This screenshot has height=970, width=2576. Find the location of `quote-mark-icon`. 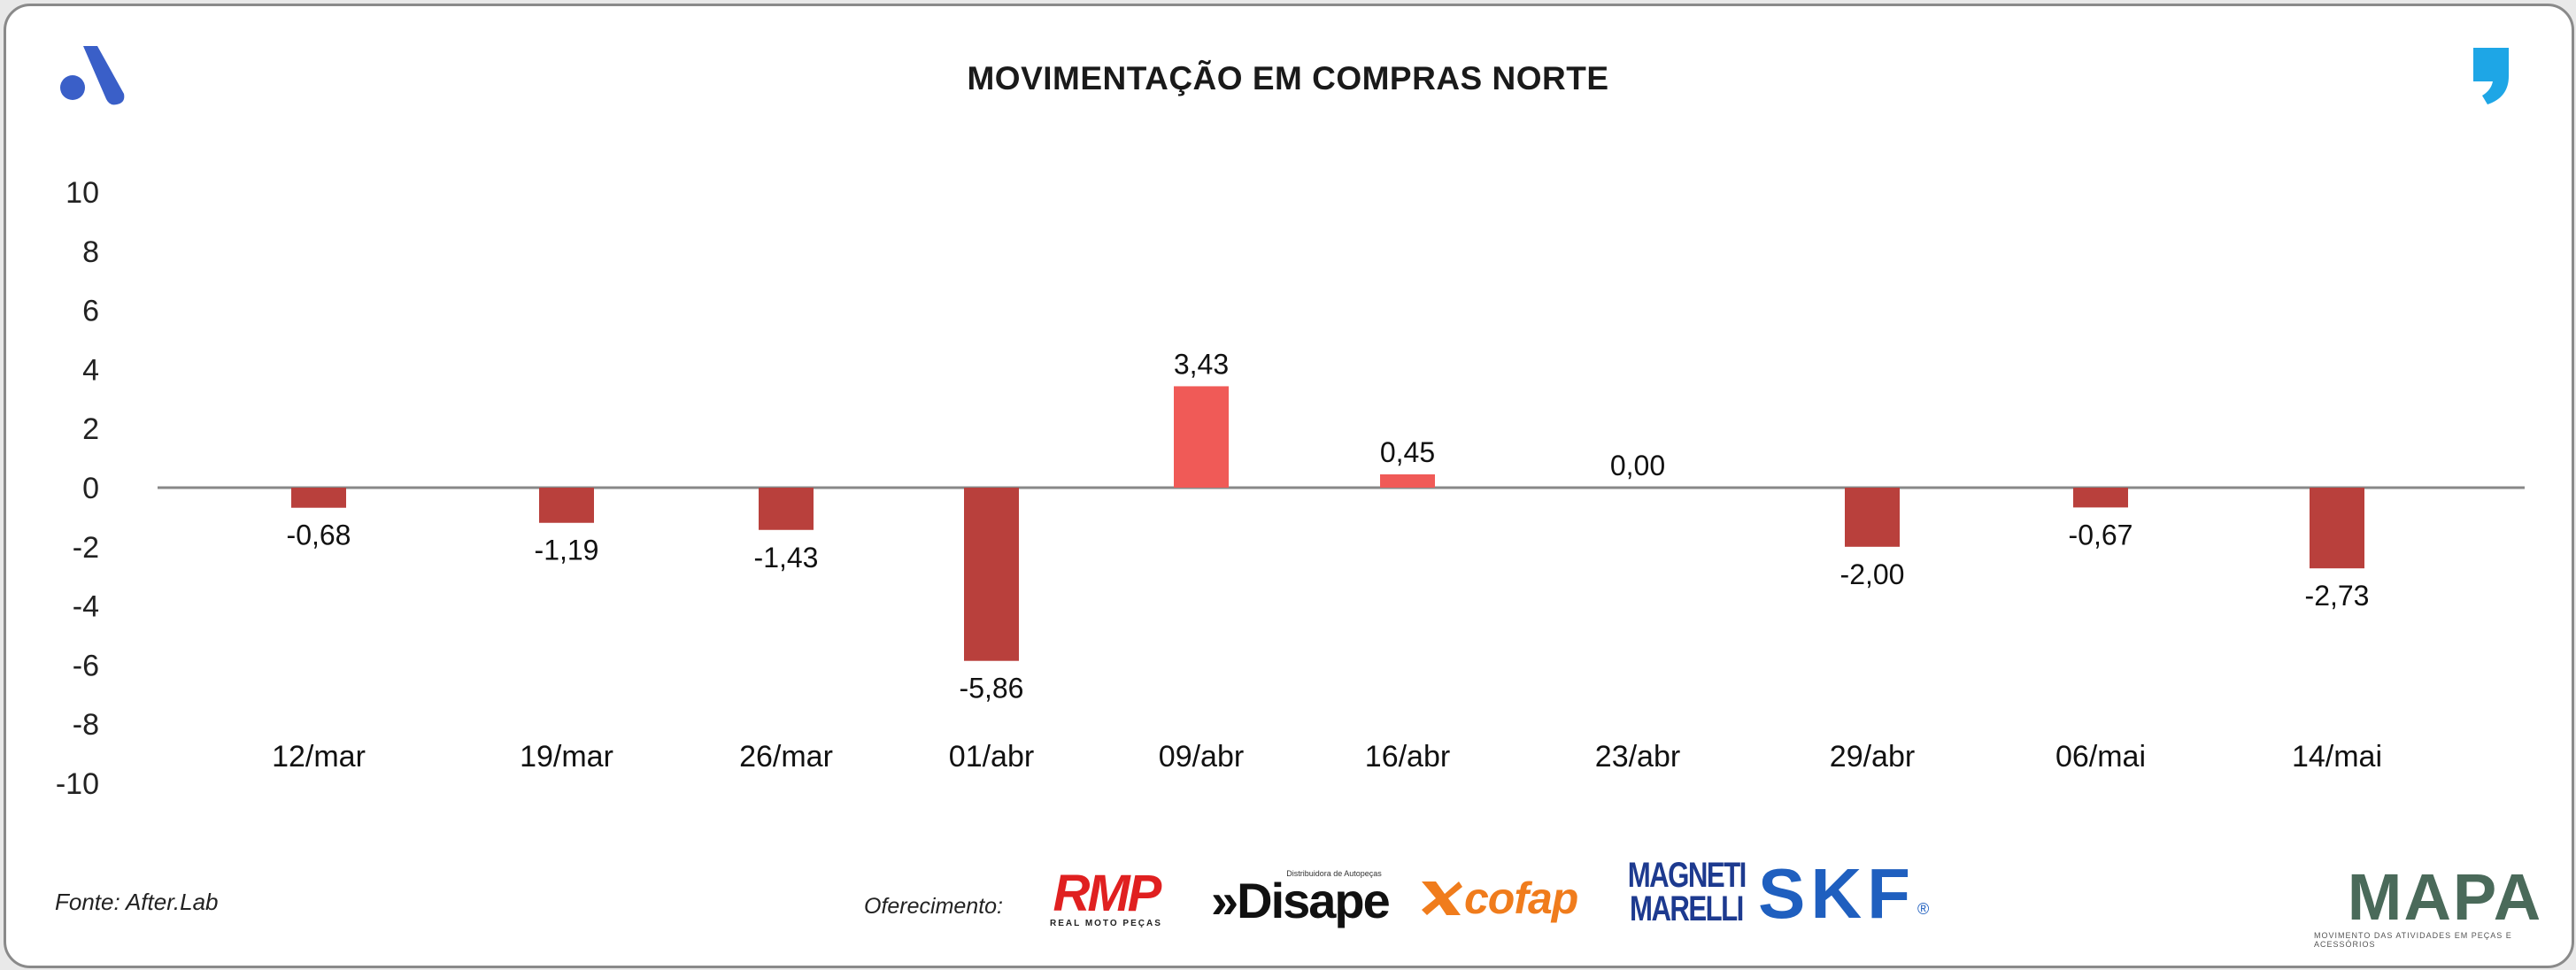

quote-mark-icon is located at coordinates (2491, 76).